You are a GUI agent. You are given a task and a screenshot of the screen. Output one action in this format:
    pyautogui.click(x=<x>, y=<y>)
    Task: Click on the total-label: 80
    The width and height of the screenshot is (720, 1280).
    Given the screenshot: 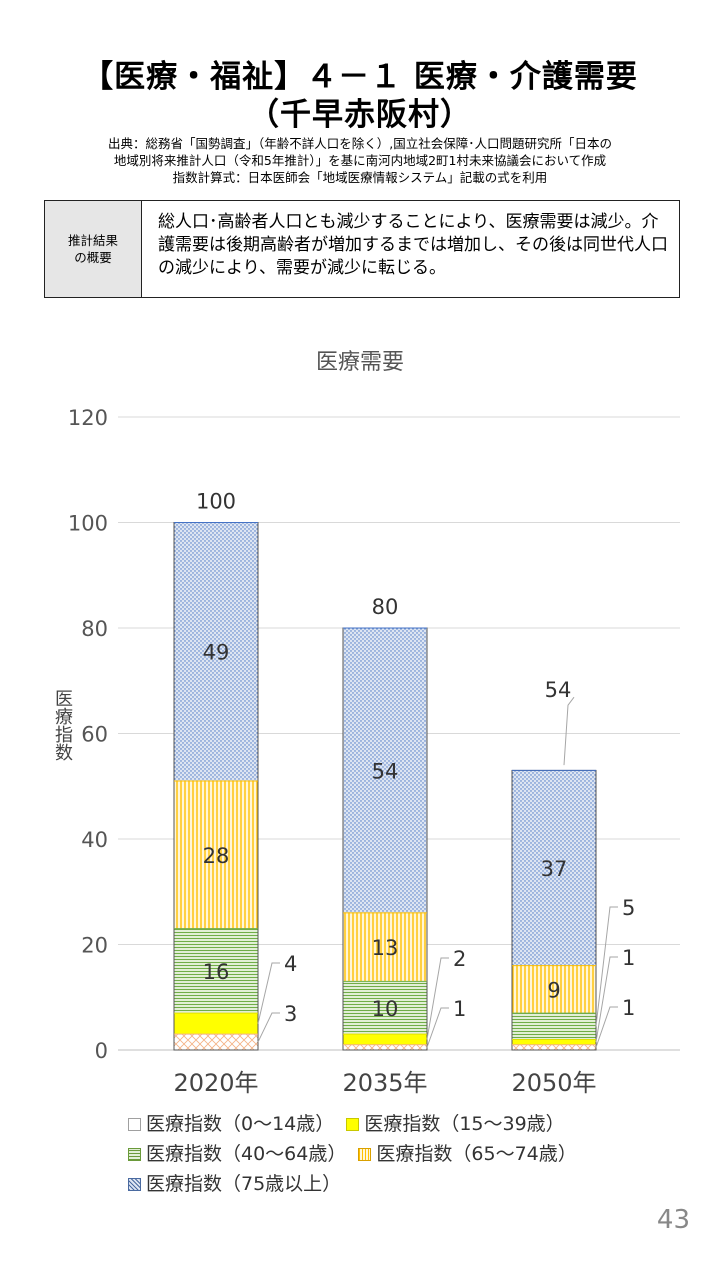 What is the action you would take?
    pyautogui.click(x=385, y=607)
    